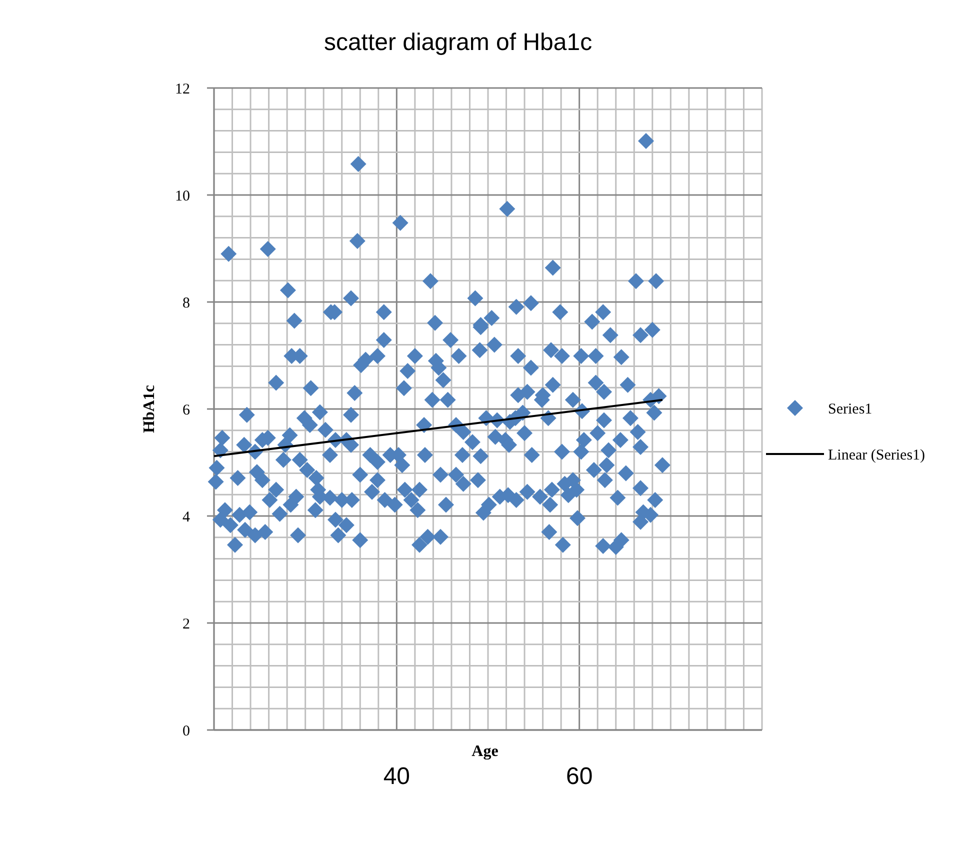  I want to click on y-tick-label: 6, so click(186, 410).